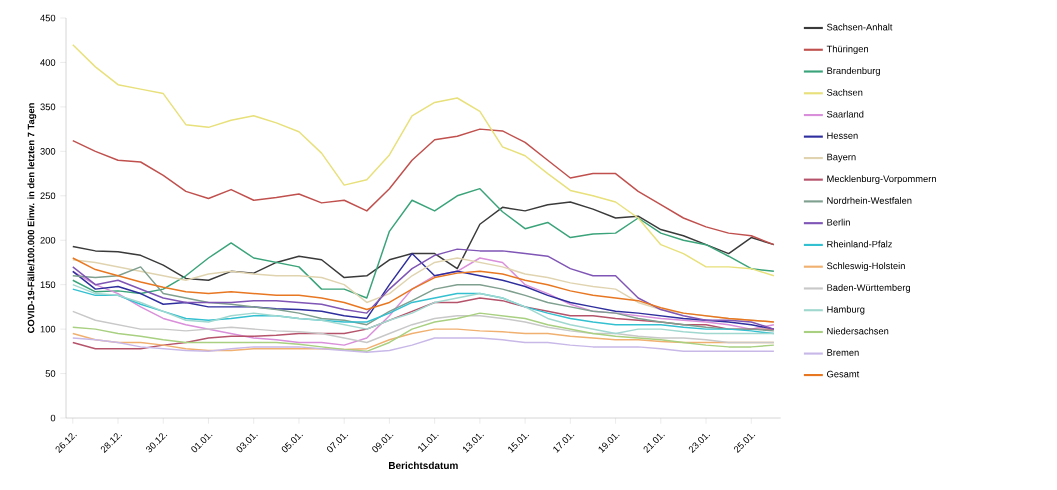 Image resolution: width=1057 pixels, height=490 pixels. I want to click on legend-label: Mecklenburg-Vorpommern, so click(881, 179).